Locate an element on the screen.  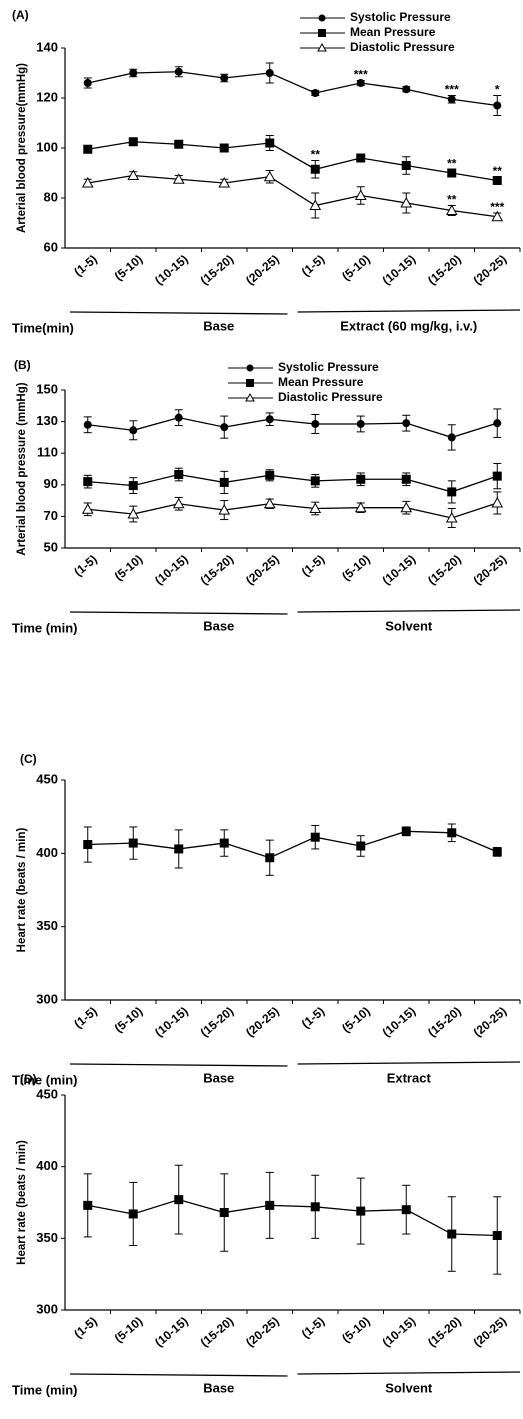
y-tick-label: 140 is located at coordinates (47, 46).